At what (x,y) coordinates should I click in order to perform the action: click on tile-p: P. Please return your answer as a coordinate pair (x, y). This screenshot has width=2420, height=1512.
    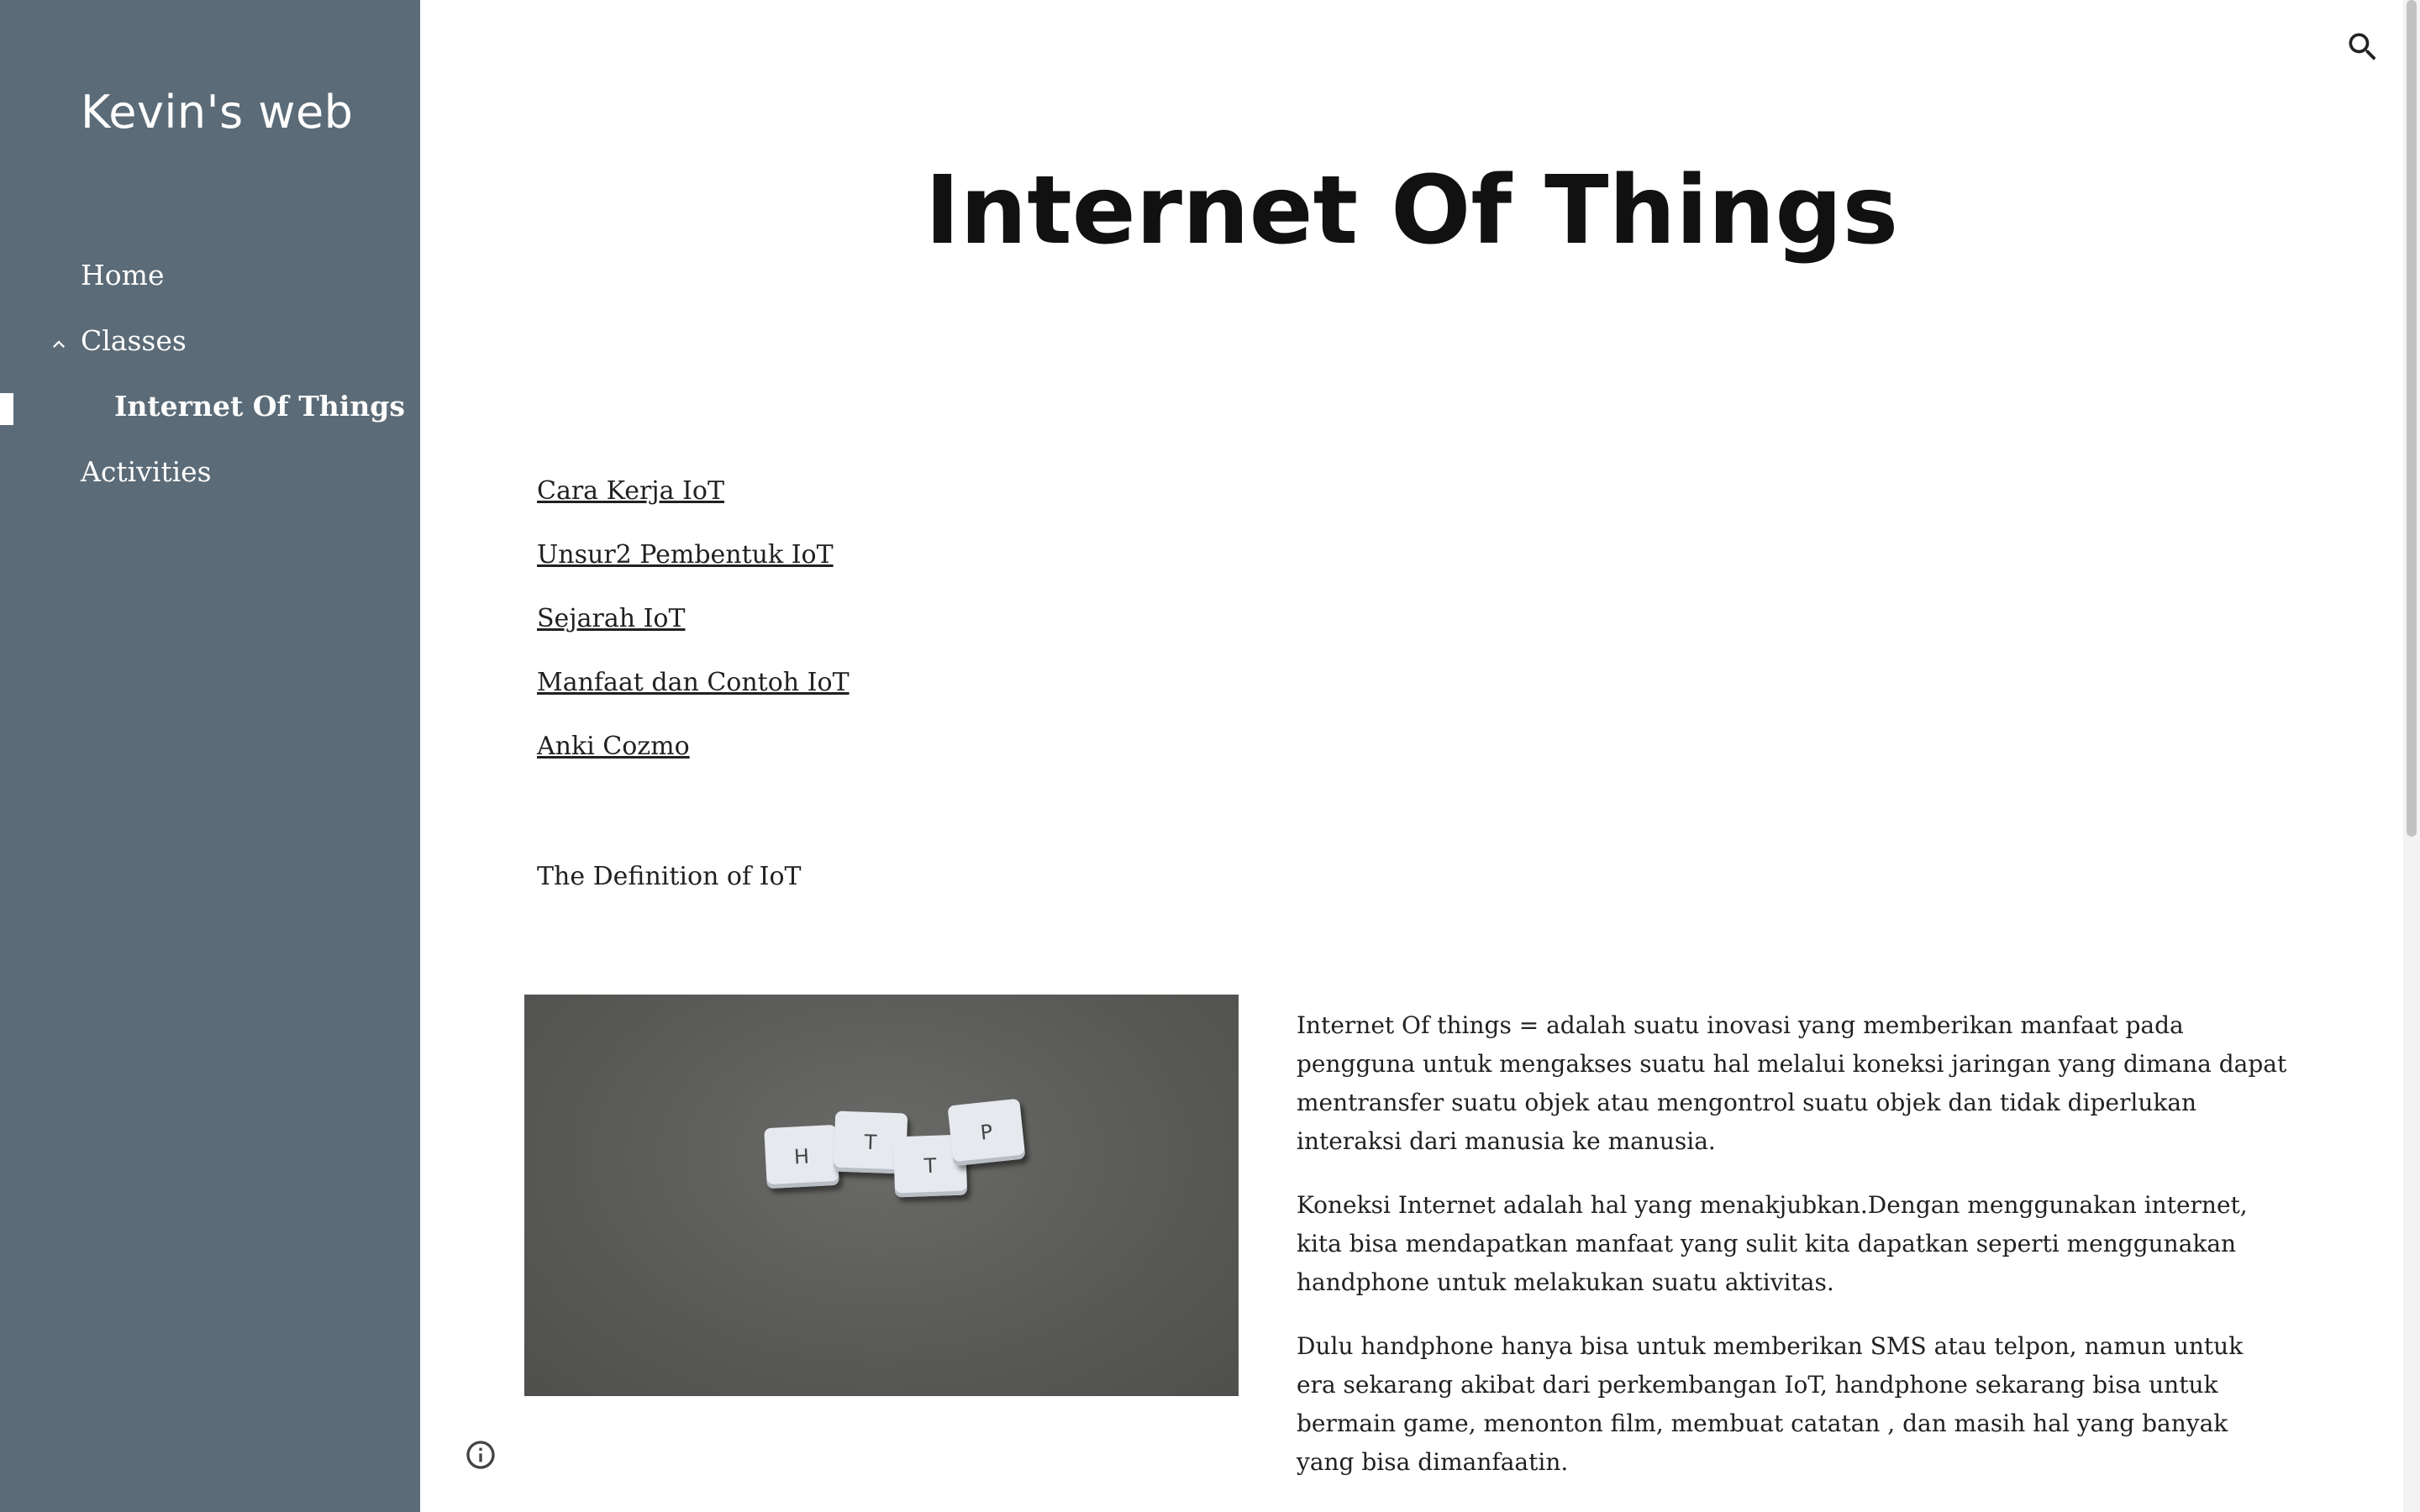
    Looking at the image, I should click on (987, 1132).